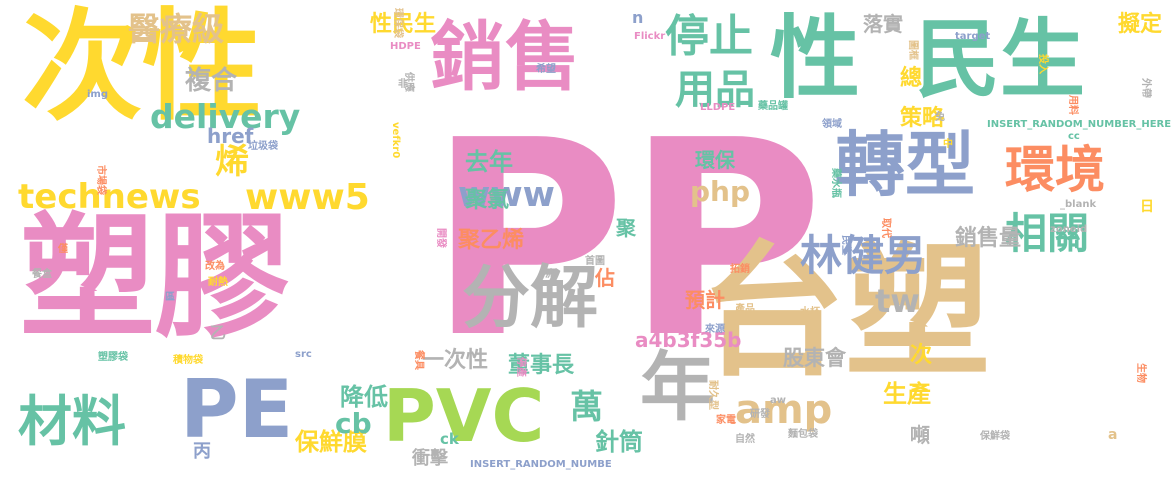  What do you see at coordinates (720, 191) in the screenshot?
I see `cloud-word: php` at bounding box center [720, 191].